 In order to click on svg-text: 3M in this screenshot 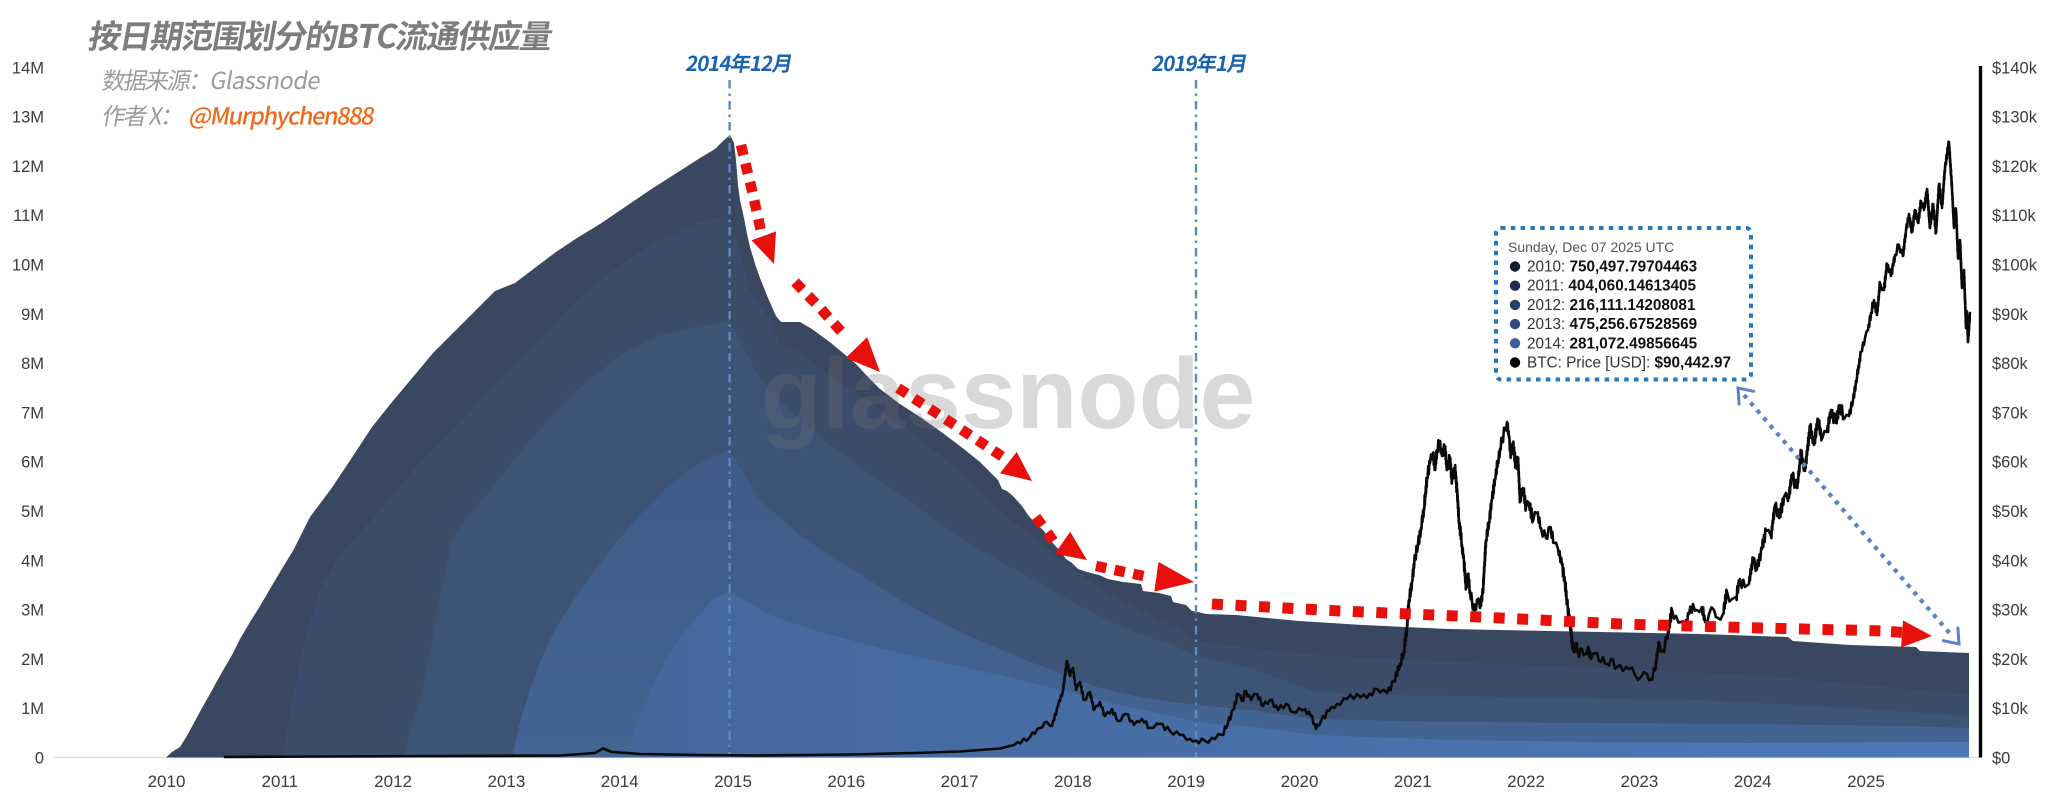, I will do `click(32, 611)`.